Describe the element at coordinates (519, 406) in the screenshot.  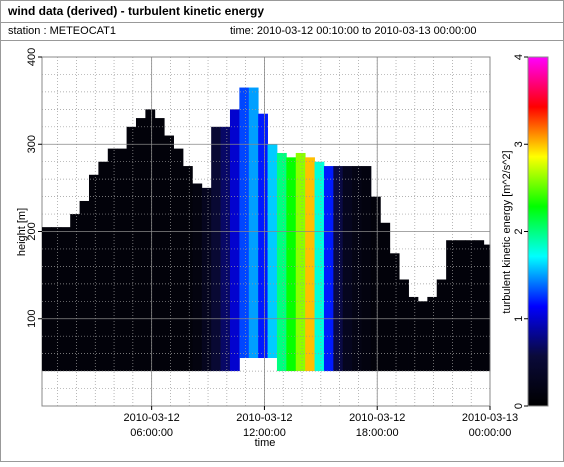
I see `colorbar-tick-label: 0` at that location.